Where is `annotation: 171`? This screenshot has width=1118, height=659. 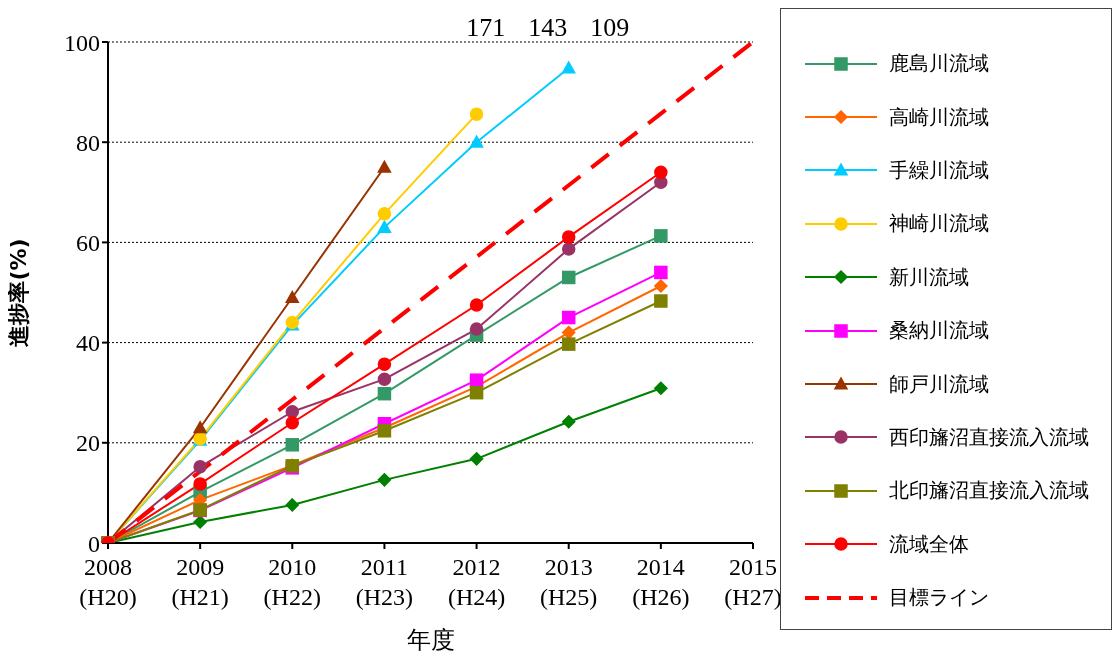 annotation: 171 is located at coordinates (486, 27).